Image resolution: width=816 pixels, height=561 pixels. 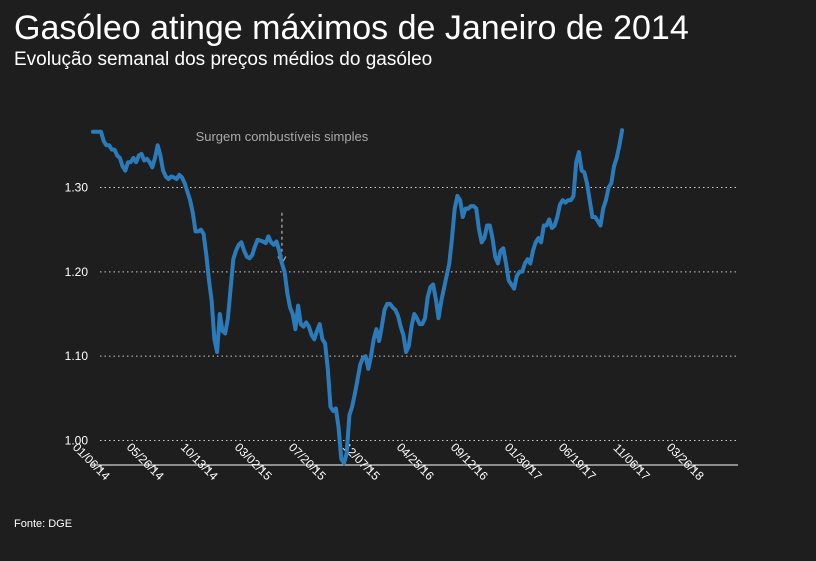 I want to click on x-tick-label: 11/06/17, so click(x=631, y=462).